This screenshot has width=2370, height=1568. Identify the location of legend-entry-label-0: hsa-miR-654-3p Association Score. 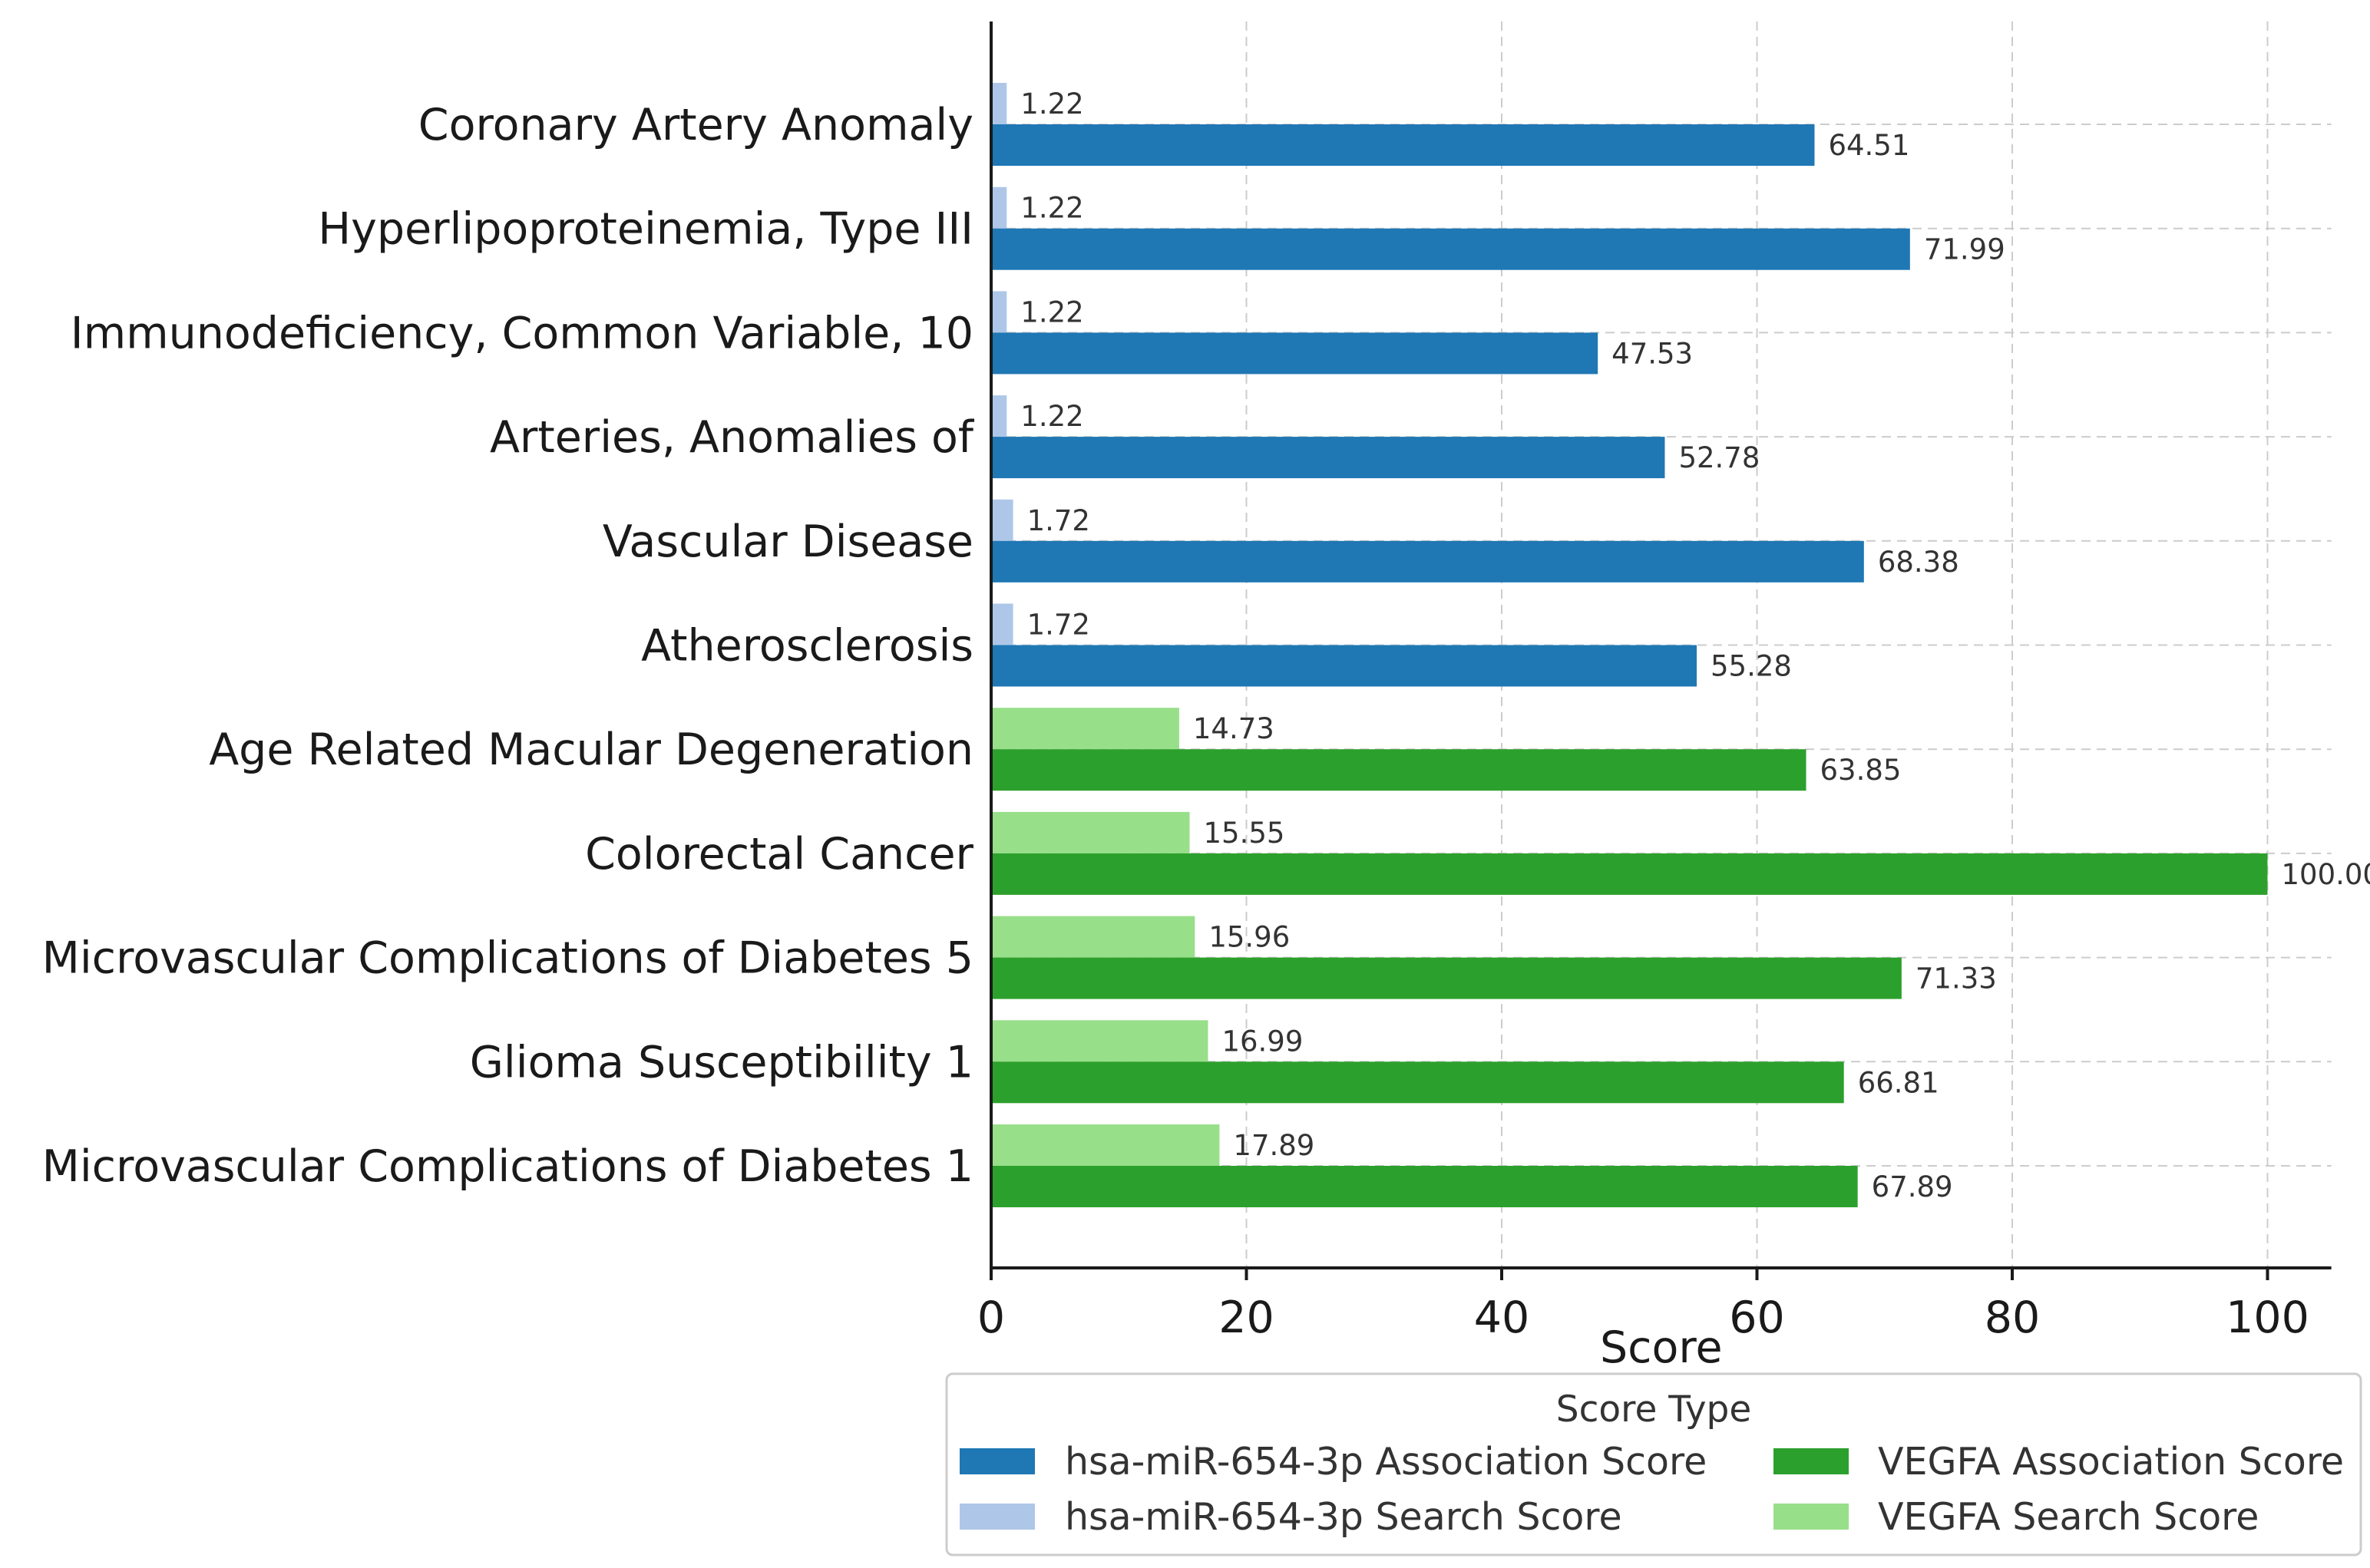
(1386, 1462).